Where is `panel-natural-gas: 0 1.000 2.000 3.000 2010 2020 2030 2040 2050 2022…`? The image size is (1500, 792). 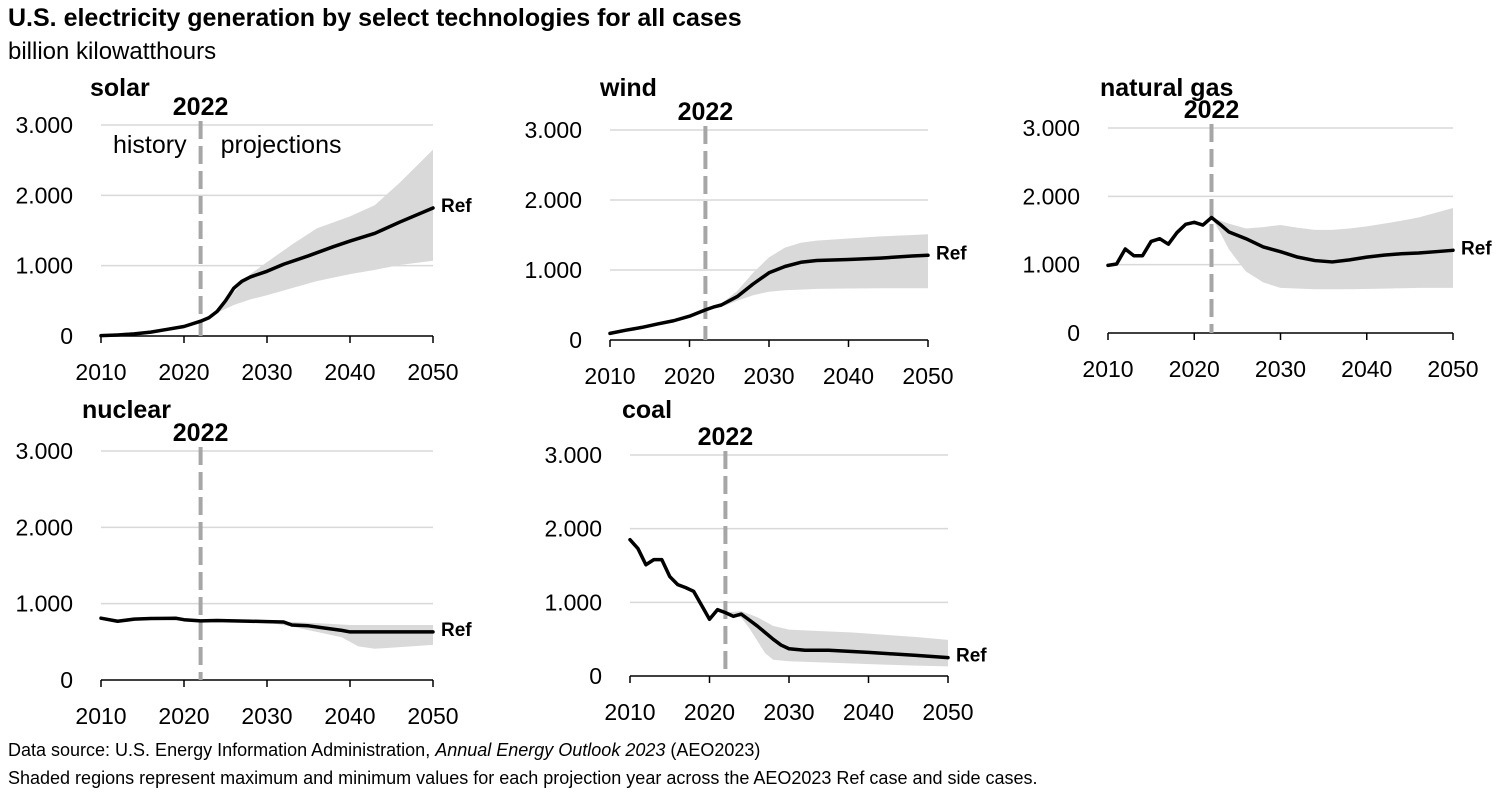
panel-natural-gas: 0 1.000 2.000 3.000 2010 2020 2030 2040 2050 2022… is located at coordinates (1257, 228).